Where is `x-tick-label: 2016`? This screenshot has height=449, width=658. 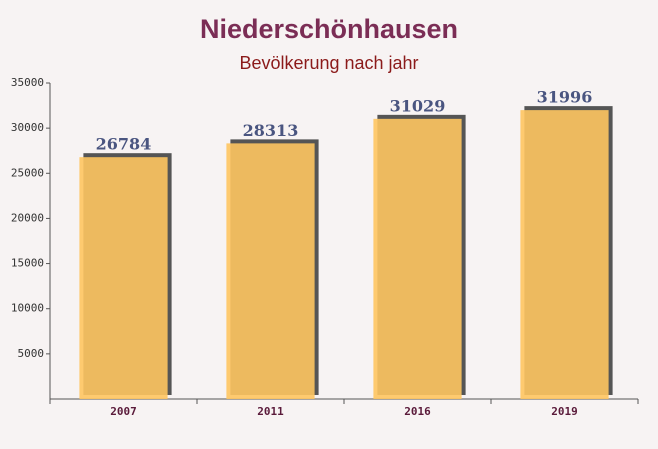 x-tick-label: 2016 is located at coordinates (417, 411).